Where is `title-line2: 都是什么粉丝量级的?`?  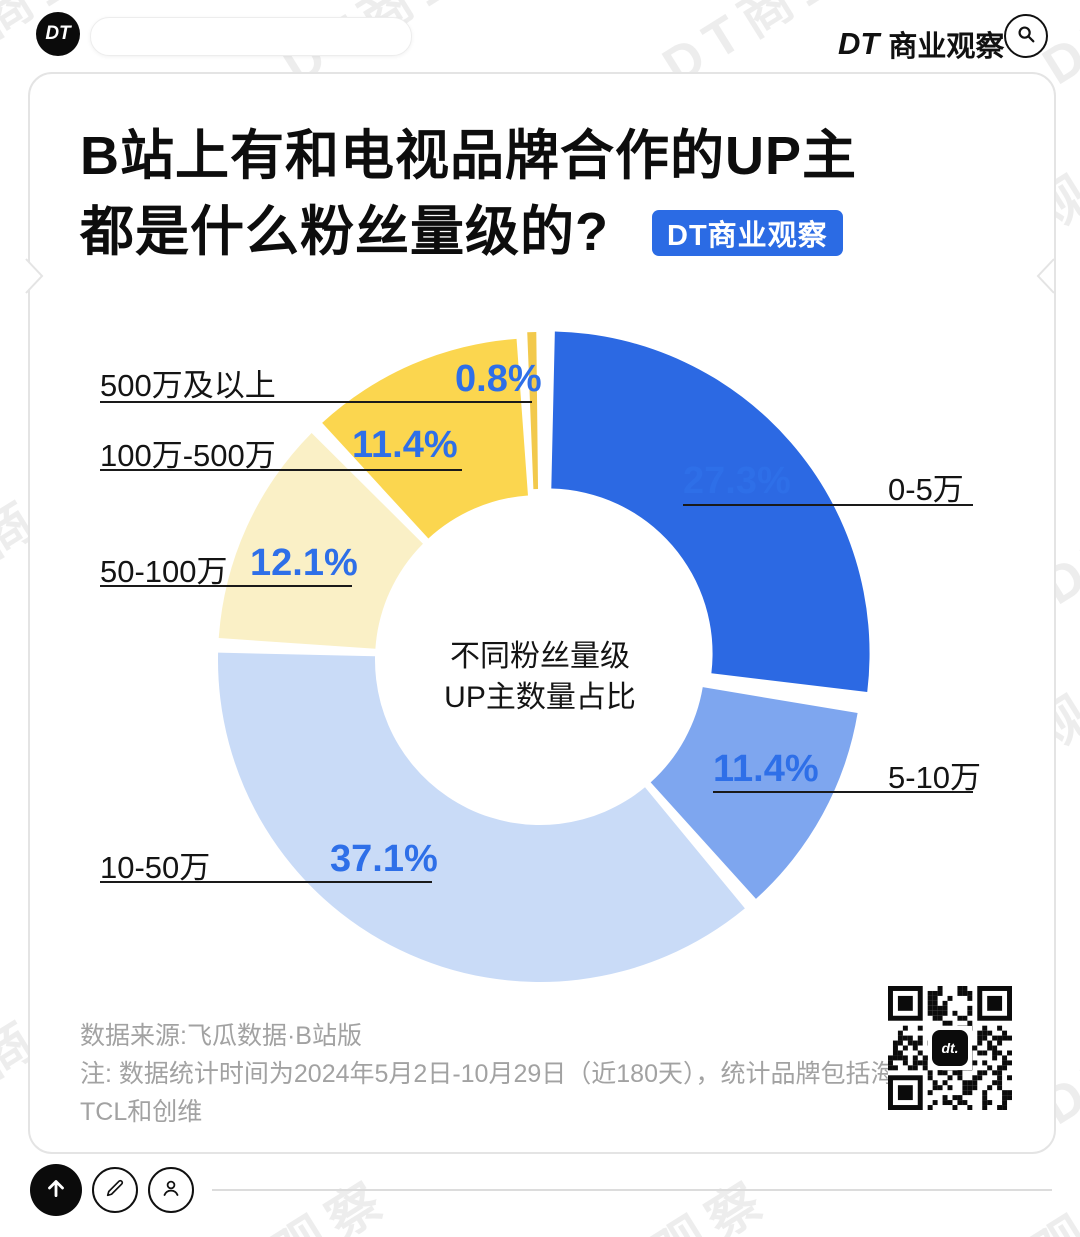 title-line2: 都是什么粉丝量级的? is located at coordinates (344, 232).